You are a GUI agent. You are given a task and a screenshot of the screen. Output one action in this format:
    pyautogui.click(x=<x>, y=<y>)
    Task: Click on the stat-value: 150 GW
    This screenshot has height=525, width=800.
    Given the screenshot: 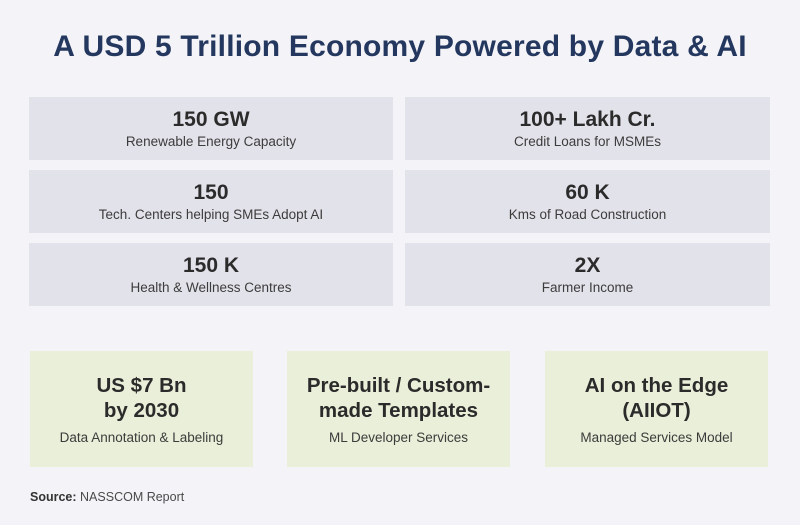 What is the action you would take?
    pyautogui.click(x=211, y=119)
    